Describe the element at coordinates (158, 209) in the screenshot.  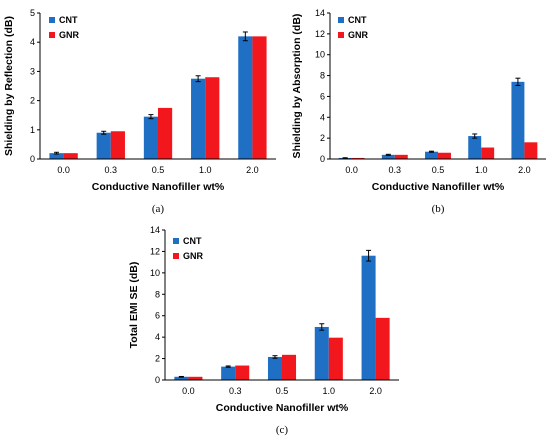
I see `panel-label: (a)` at that location.